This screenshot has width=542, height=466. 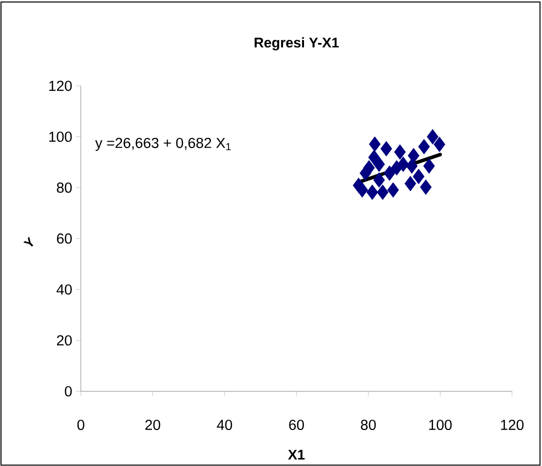 I want to click on y-tick-label: 80, so click(x=64, y=187).